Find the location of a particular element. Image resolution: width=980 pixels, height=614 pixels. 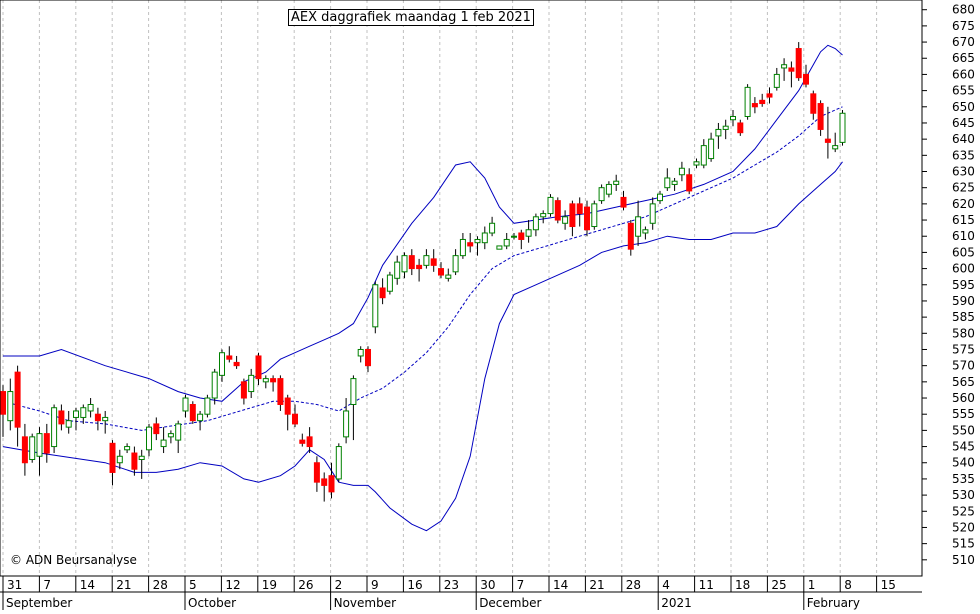

y-tick-label: 650 is located at coordinates (963, 107).